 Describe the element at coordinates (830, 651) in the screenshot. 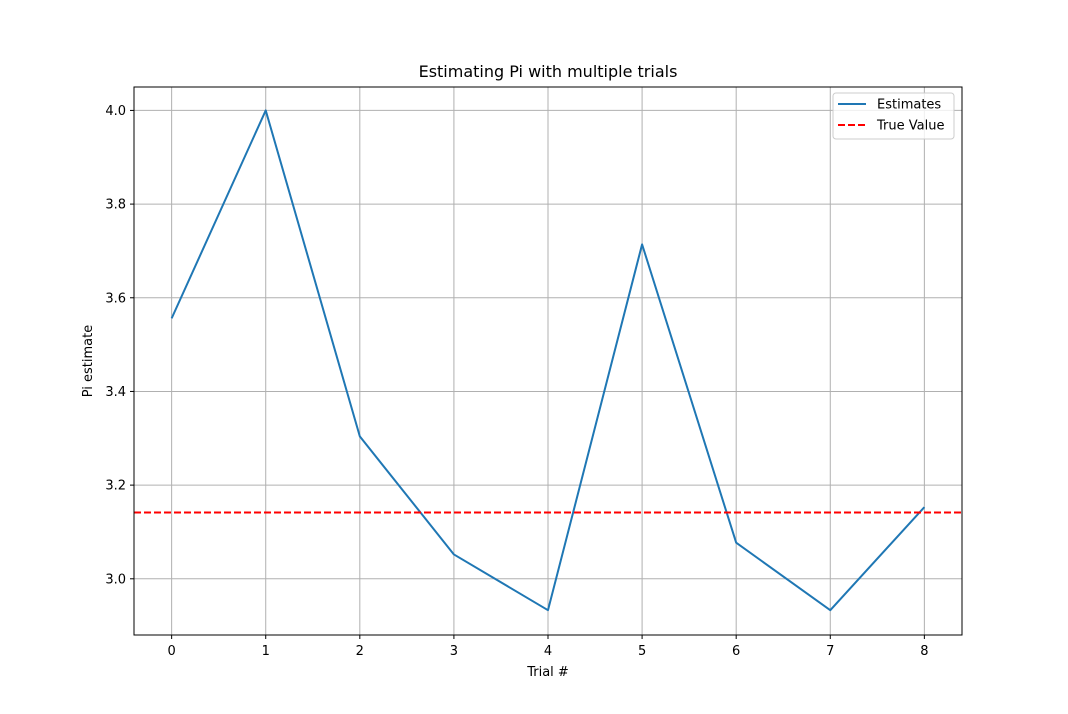

I see `x-tick-label: 7` at that location.